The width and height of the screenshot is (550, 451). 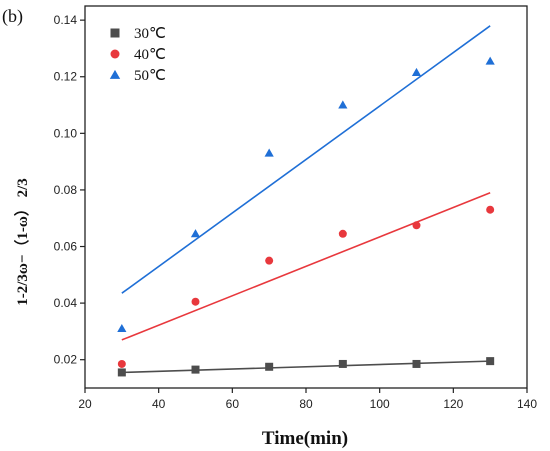 What do you see at coordinates (66, 20) in the screenshot?
I see `y-tick-label: 0.14` at bounding box center [66, 20].